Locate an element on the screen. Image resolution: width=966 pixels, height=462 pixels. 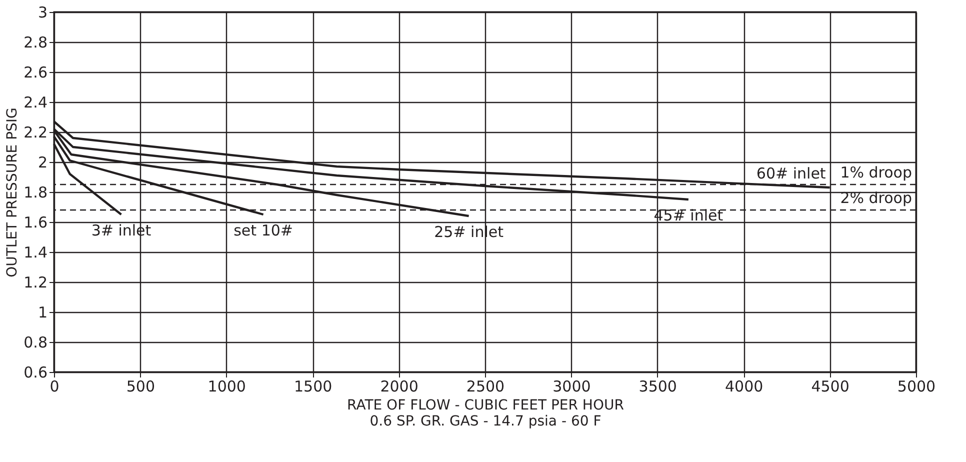
x-tick-label: 1500 is located at coordinates (313, 387).